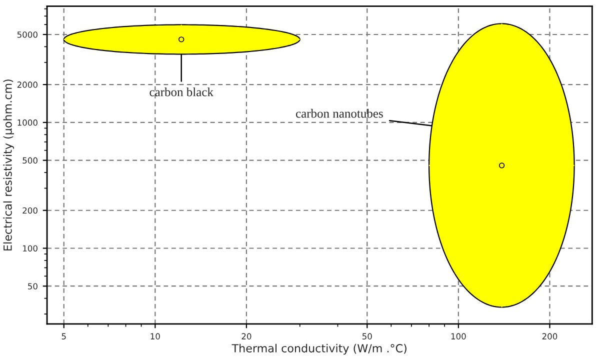  What do you see at coordinates (550, 336) in the screenshot?
I see `x-tick-label: 200` at bounding box center [550, 336].